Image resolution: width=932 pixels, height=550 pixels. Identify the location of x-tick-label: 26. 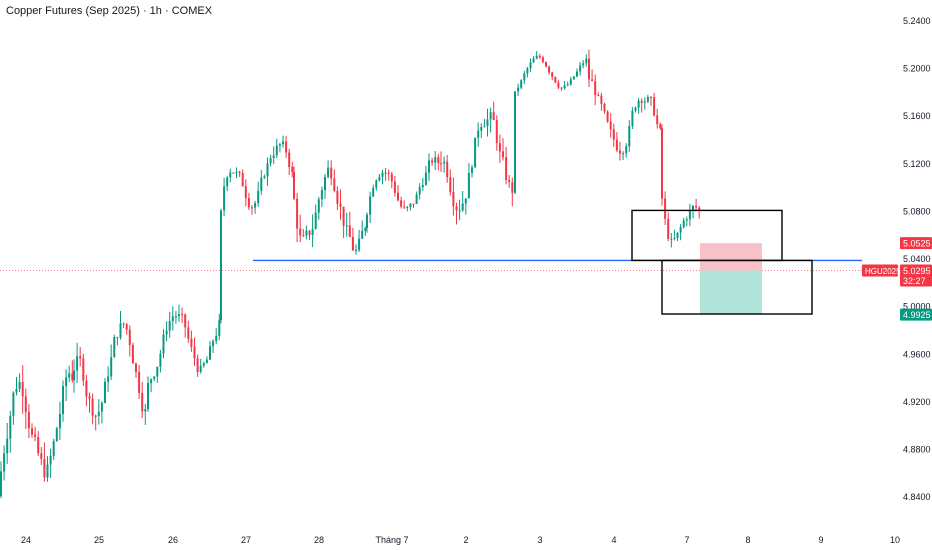
(173, 540).